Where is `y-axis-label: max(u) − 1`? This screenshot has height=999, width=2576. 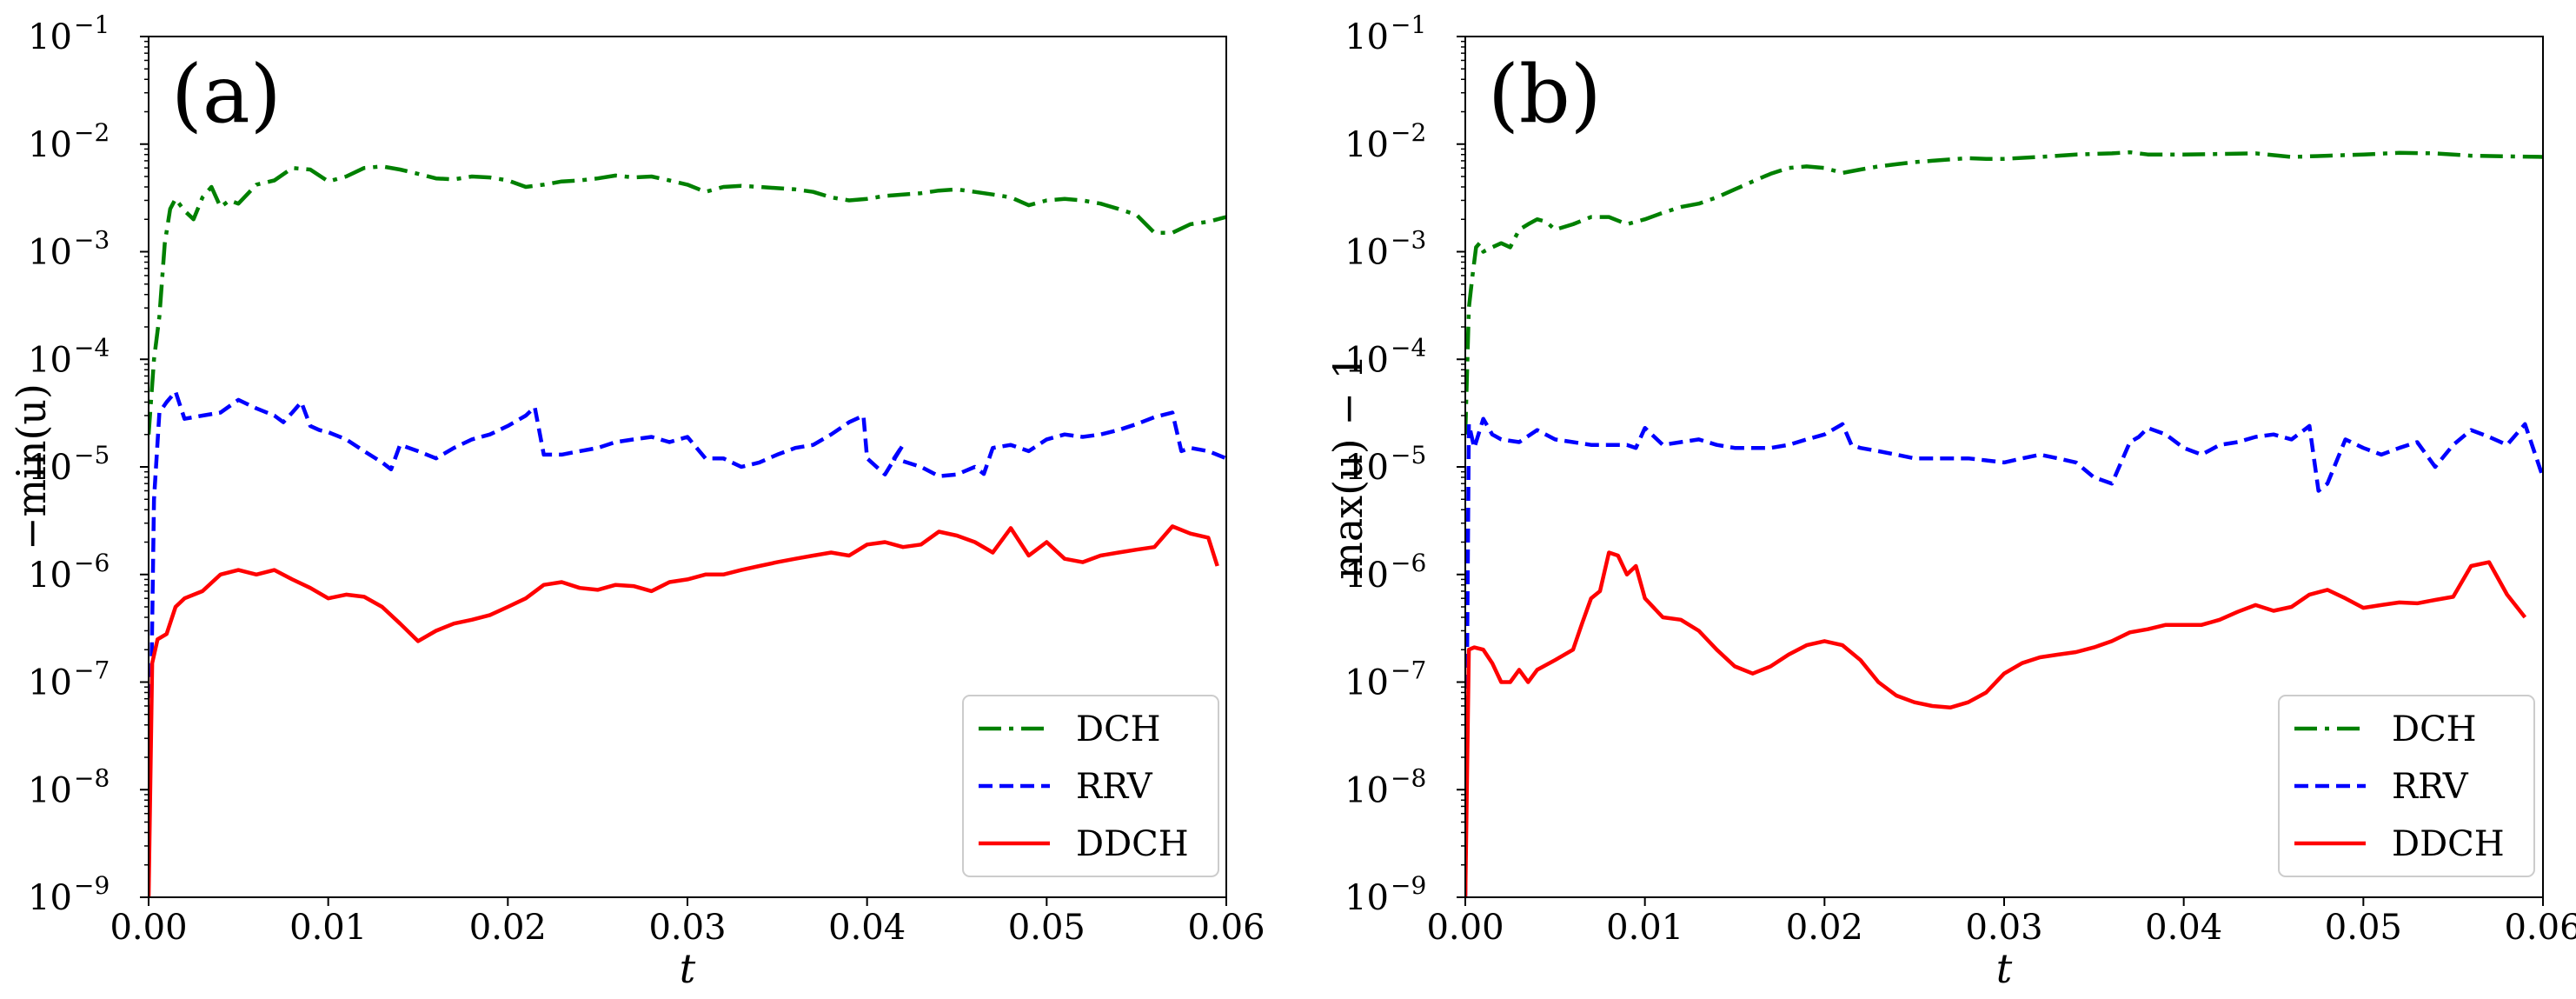
y-axis-label: max(u) − 1 is located at coordinates (1348, 467).